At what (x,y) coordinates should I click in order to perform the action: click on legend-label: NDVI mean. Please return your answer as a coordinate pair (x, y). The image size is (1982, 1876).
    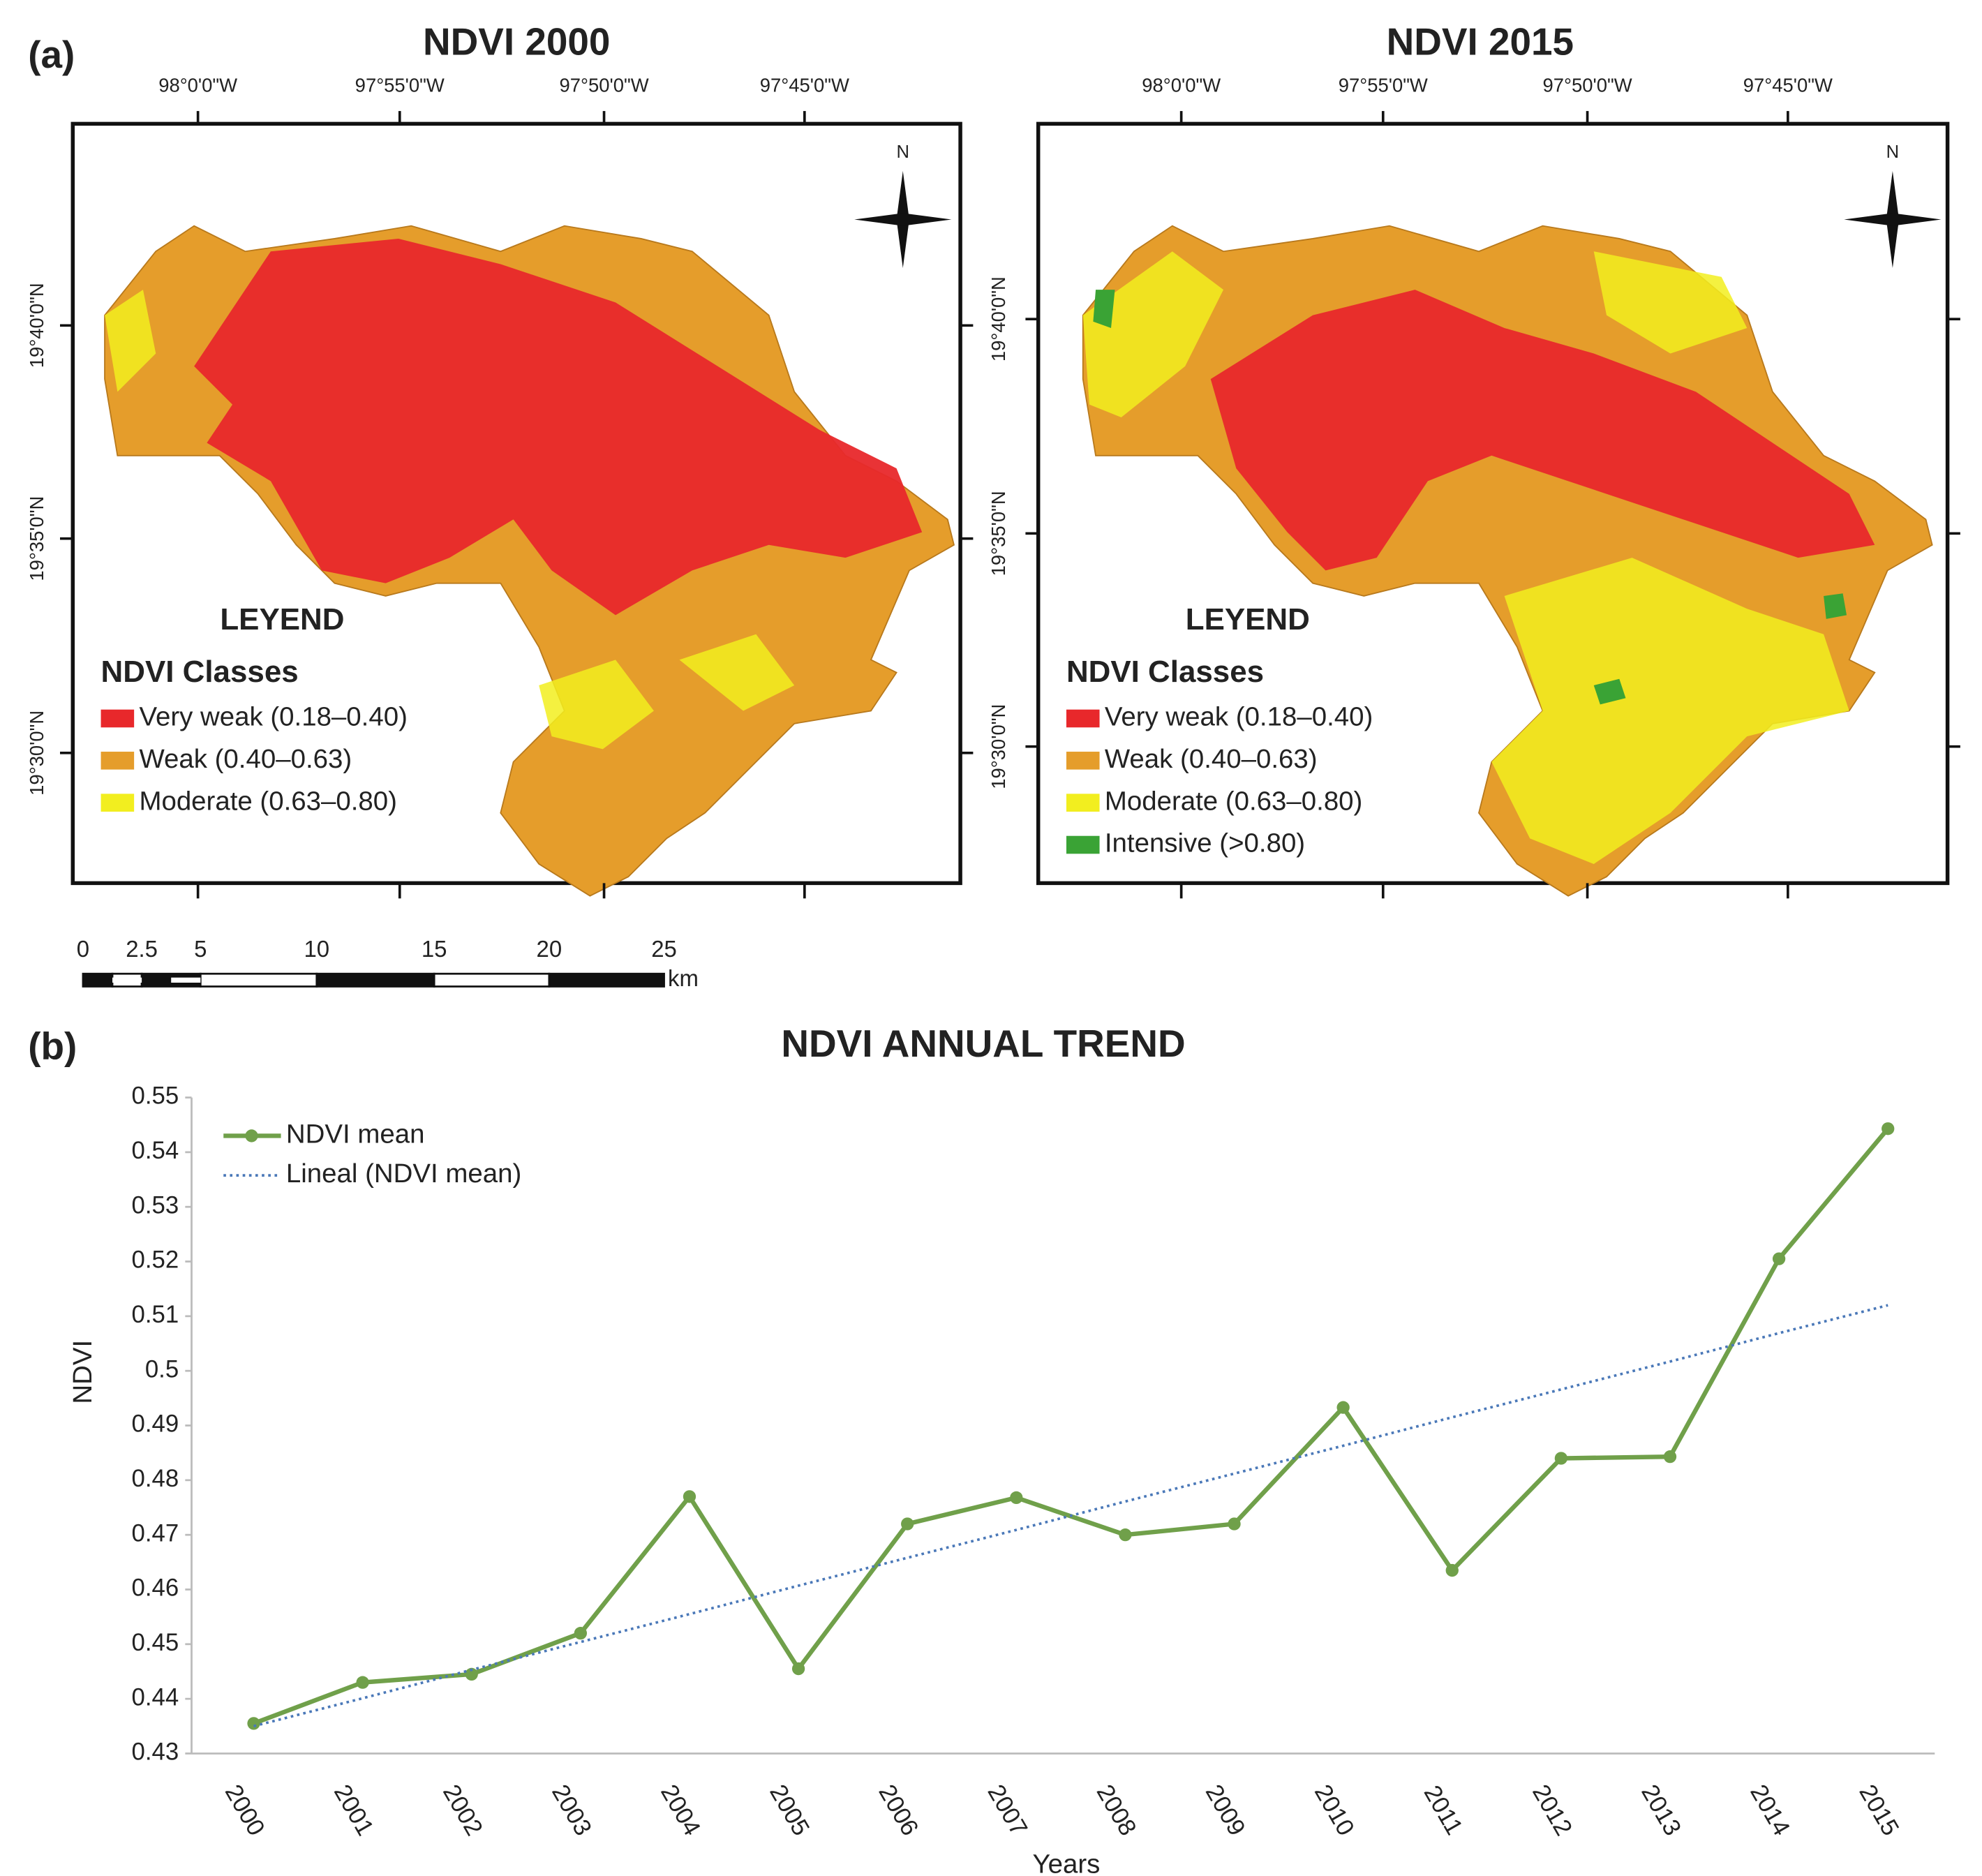
    Looking at the image, I should click on (355, 1134).